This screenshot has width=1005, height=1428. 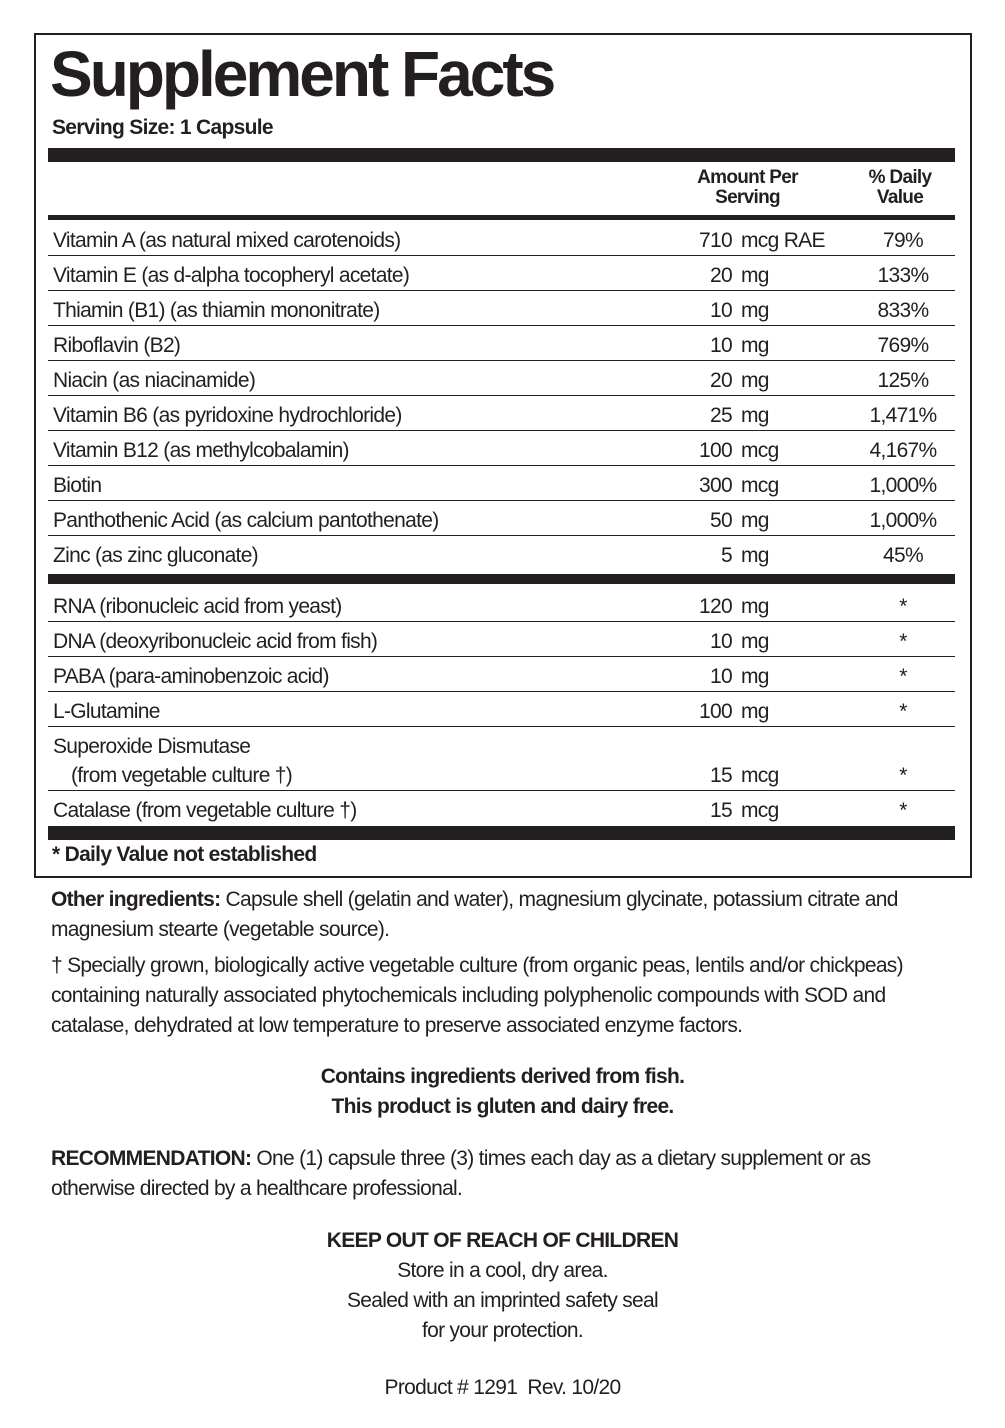 What do you see at coordinates (227, 415) in the screenshot?
I see `nutrient-name: Vitamin B6 (as pyridoxine hydrochloride)` at bounding box center [227, 415].